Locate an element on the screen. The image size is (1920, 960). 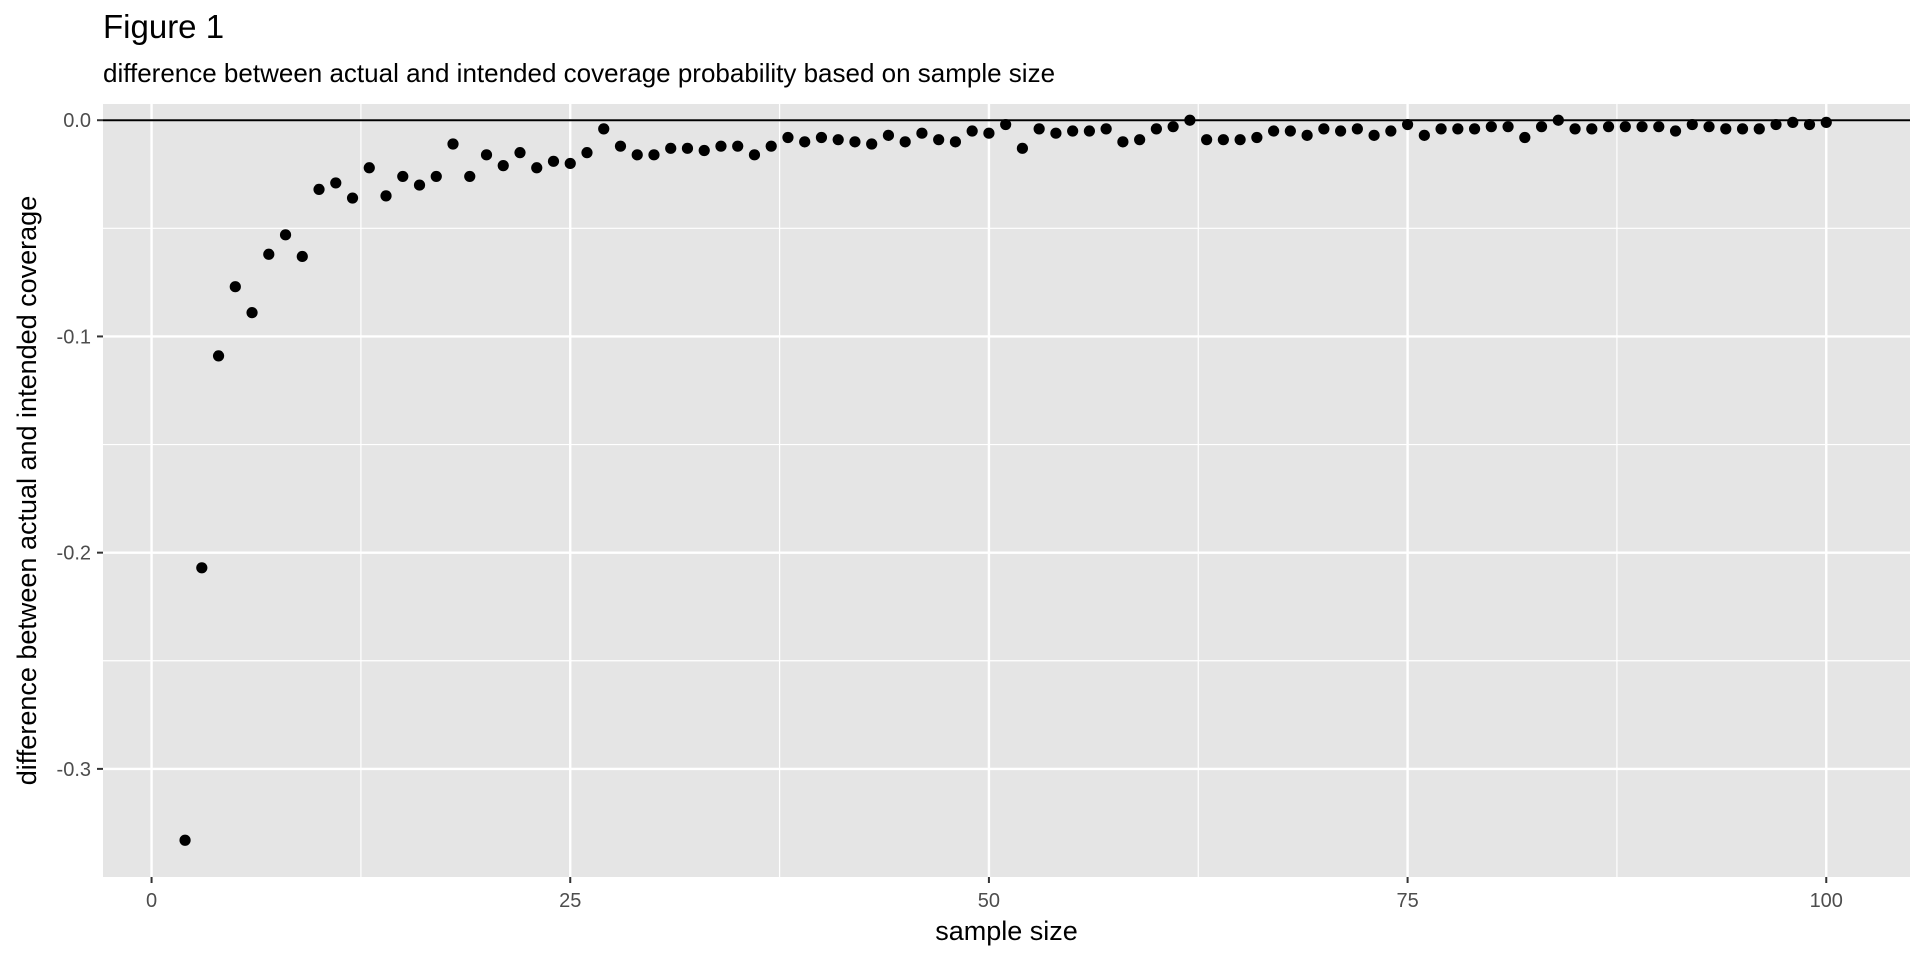
y-tick-label: -0.2 is located at coordinates (74, 554).